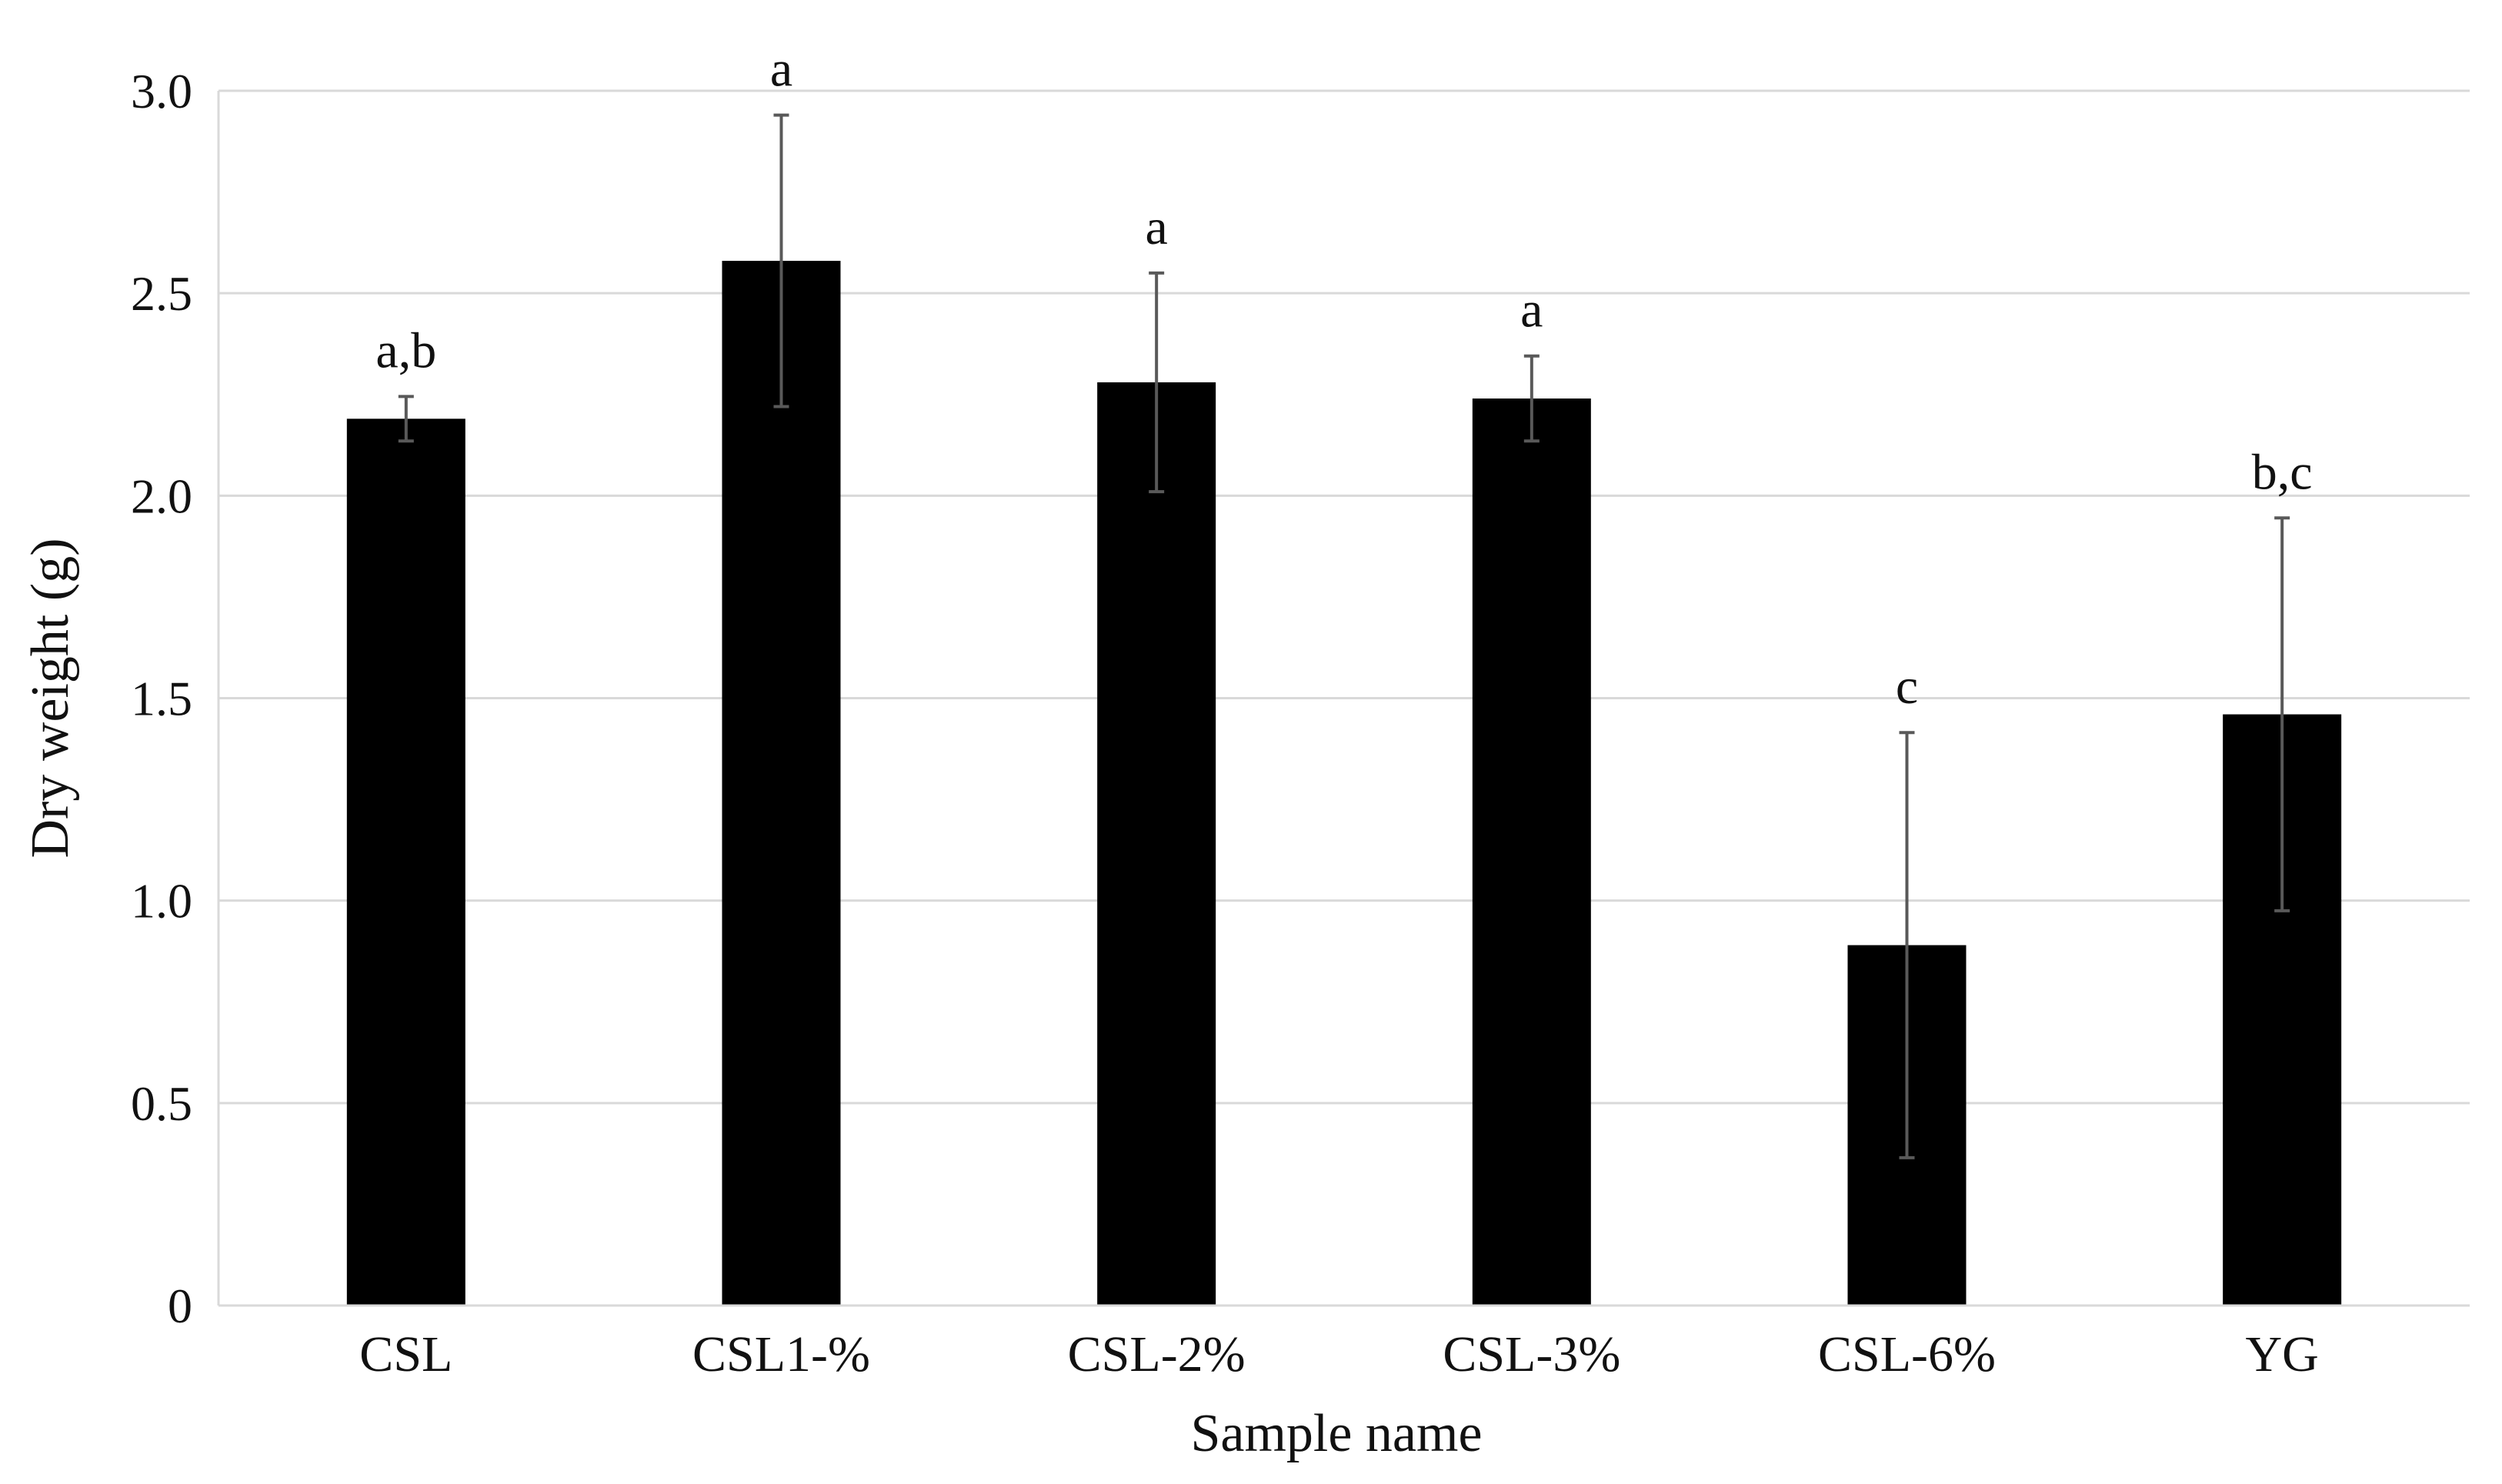 The height and width of the screenshot is (1484, 2502). I want to click on y-tick-label: 1.5, so click(161, 699).